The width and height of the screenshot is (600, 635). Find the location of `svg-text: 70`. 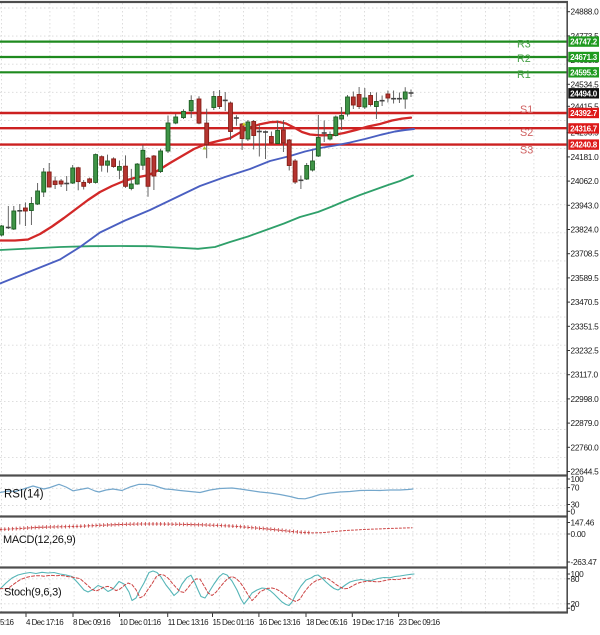

svg-text: 70 is located at coordinates (575, 488).